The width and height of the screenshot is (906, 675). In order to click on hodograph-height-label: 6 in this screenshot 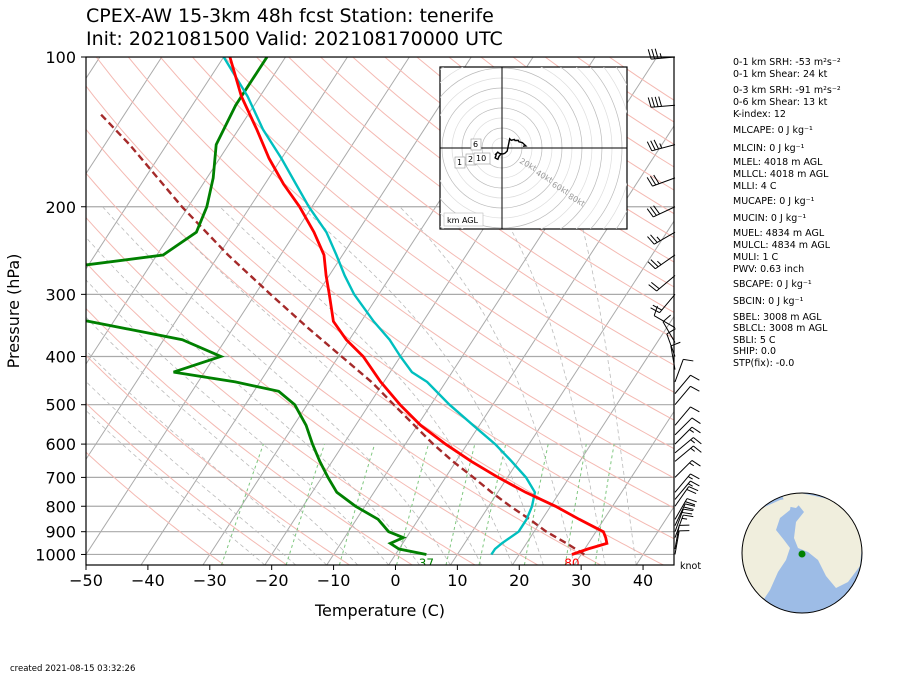, I will do `click(475, 144)`.